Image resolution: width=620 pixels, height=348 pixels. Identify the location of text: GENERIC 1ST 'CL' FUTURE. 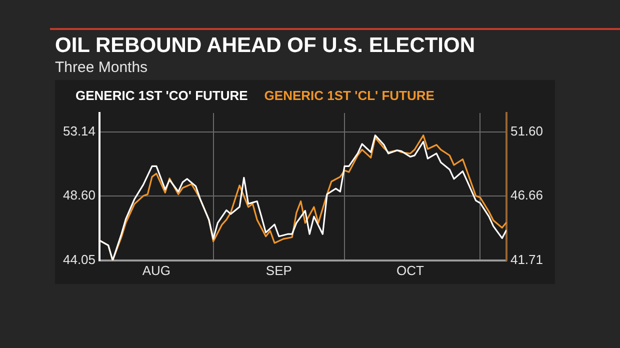
(349, 96).